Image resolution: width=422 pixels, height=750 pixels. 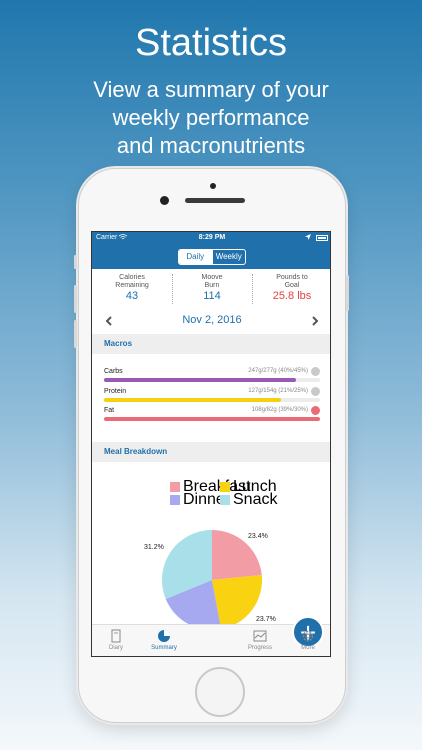 What do you see at coordinates (308, 237) in the screenshot?
I see `location-arrow-icon` at bounding box center [308, 237].